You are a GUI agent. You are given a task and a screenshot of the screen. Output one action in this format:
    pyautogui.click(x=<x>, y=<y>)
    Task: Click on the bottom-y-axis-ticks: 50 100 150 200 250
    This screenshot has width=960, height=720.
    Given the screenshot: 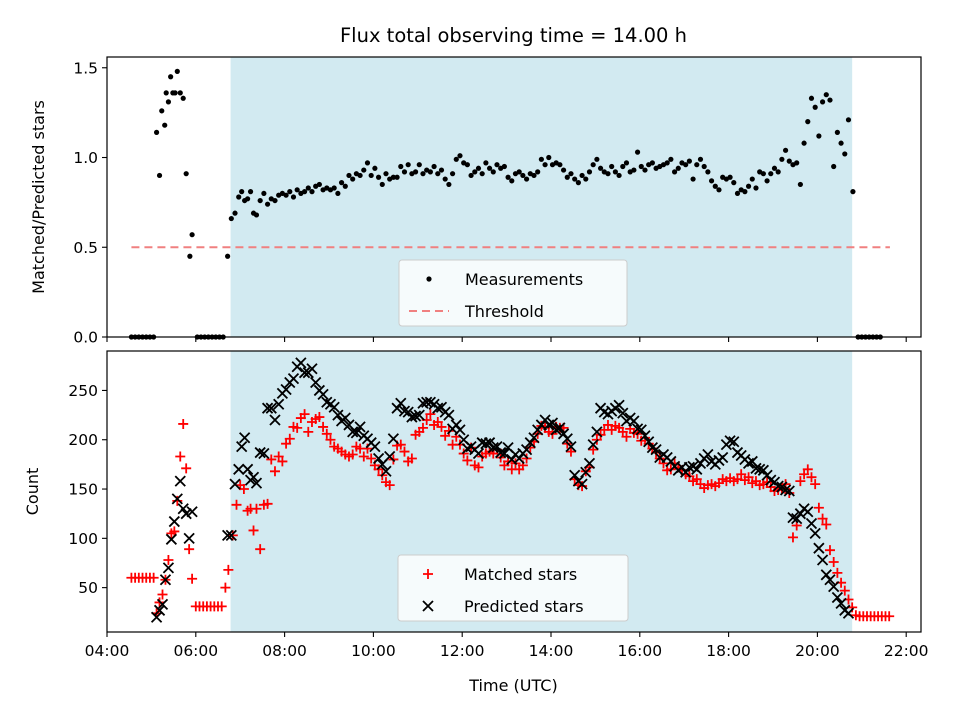 What is the action you would take?
    pyautogui.click(x=87, y=489)
    